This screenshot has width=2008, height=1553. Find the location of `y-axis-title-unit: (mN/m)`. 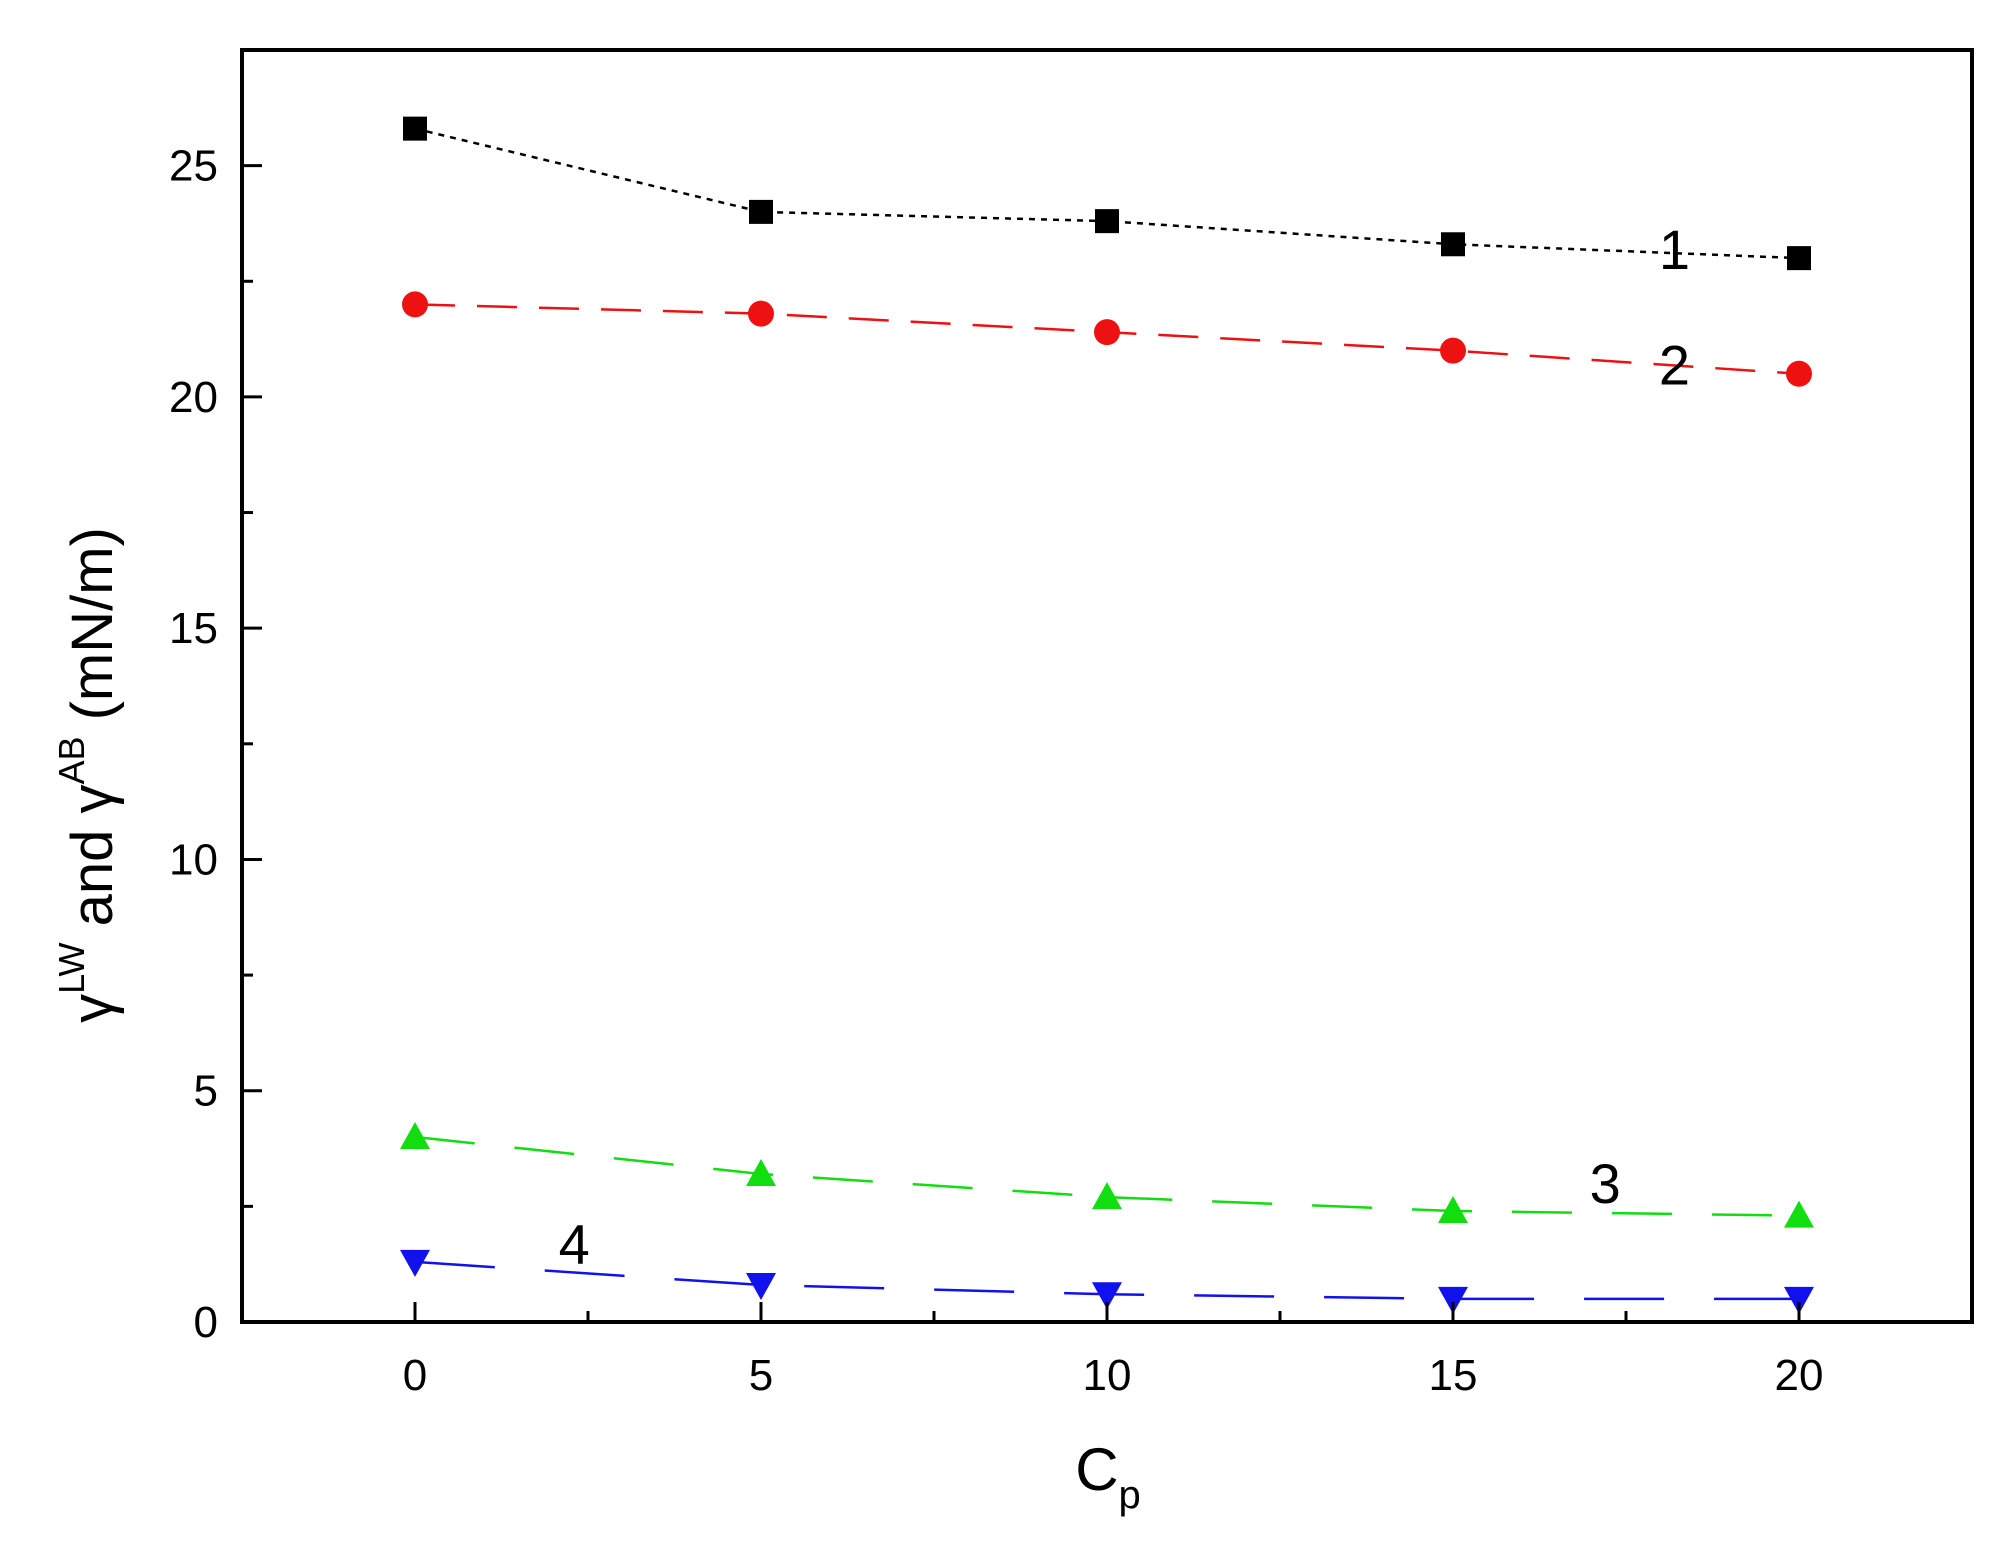

y-axis-title-unit: (mN/m) is located at coordinates (92, 631).